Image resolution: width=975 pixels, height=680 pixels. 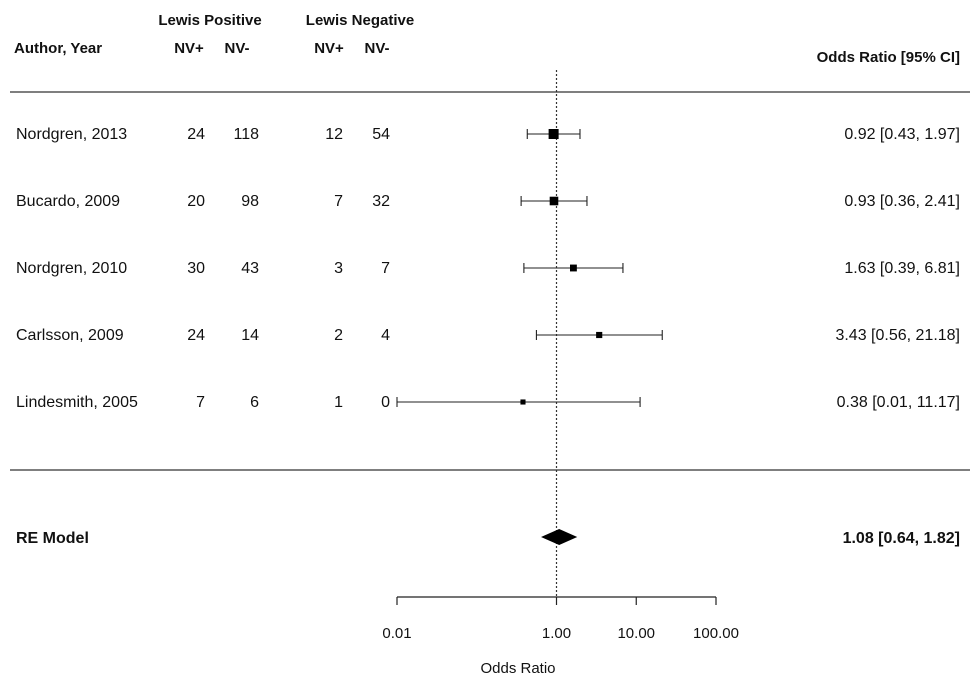 I want to click on study-label: Carlsson, 2009, so click(x=70, y=335).